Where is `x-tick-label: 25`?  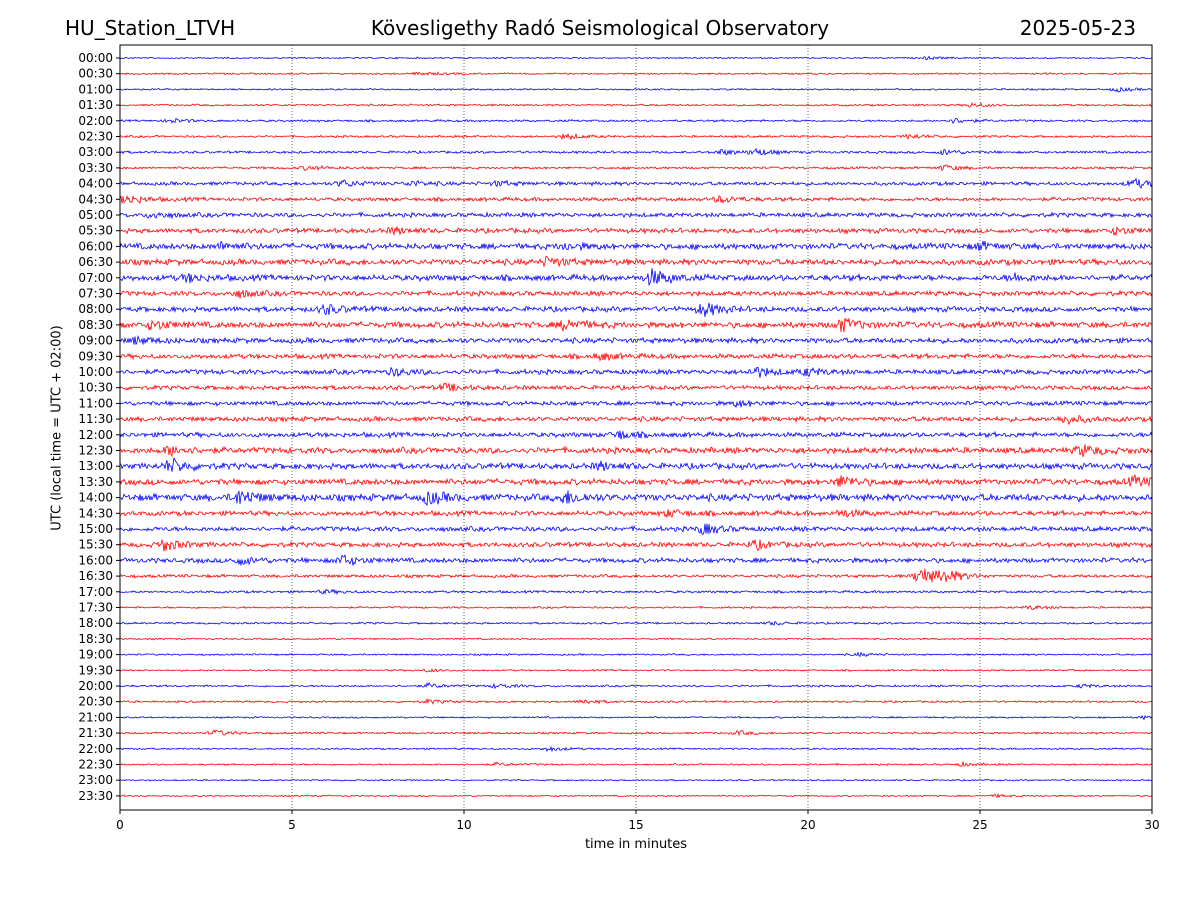 x-tick-label: 25 is located at coordinates (979, 825).